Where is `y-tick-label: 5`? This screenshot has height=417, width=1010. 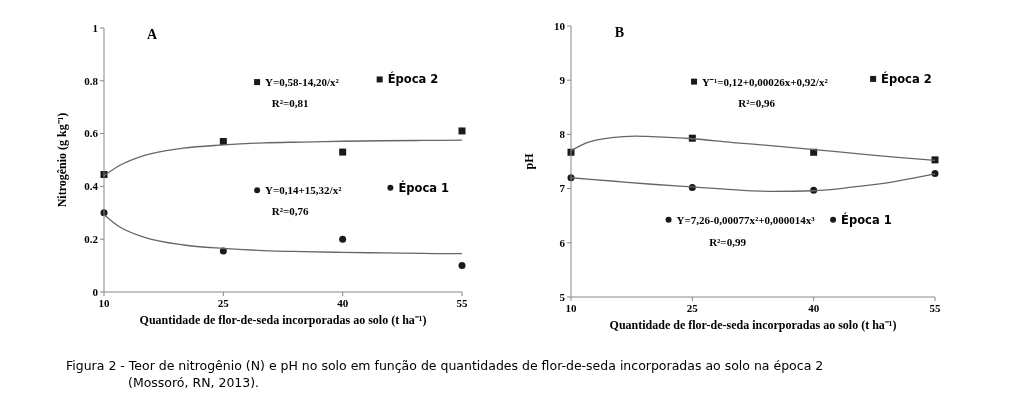 y-tick-label: 5 is located at coordinates (562, 296).